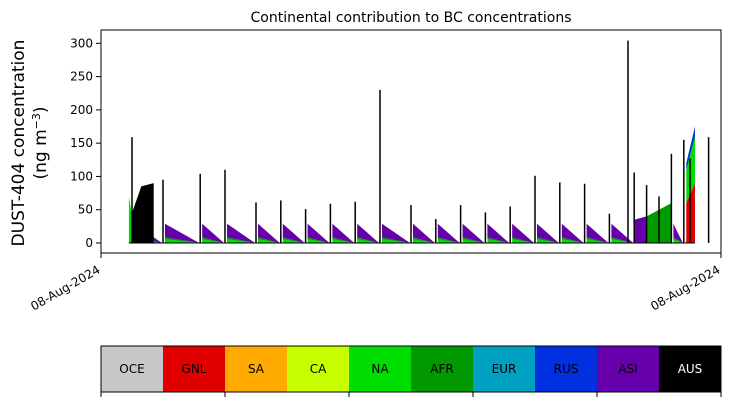 The height and width of the screenshot is (402, 730). I want to click on y-tick-label: 50, so click(85, 210).